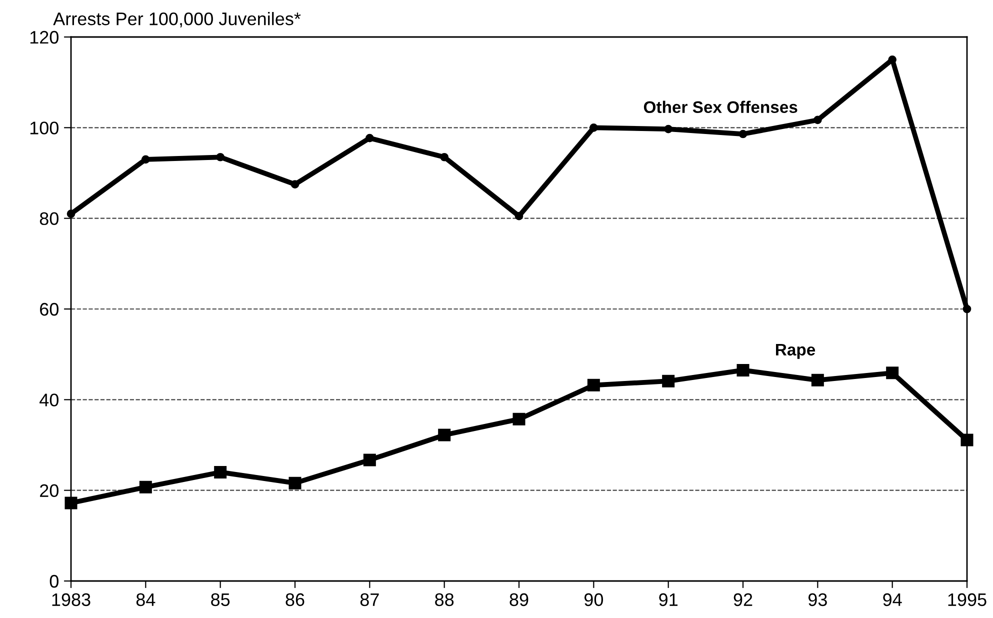  What do you see at coordinates (967, 599) in the screenshot?
I see `x-tick-label: 1995` at bounding box center [967, 599].